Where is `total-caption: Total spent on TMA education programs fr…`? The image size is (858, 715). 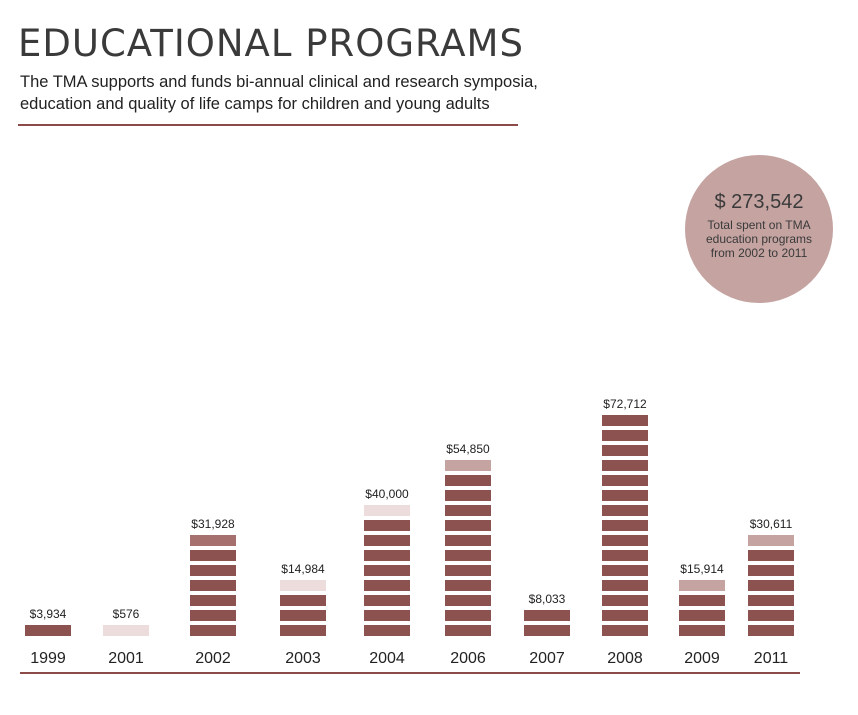 total-caption: Total spent on TMA education programs fr… is located at coordinates (759, 239).